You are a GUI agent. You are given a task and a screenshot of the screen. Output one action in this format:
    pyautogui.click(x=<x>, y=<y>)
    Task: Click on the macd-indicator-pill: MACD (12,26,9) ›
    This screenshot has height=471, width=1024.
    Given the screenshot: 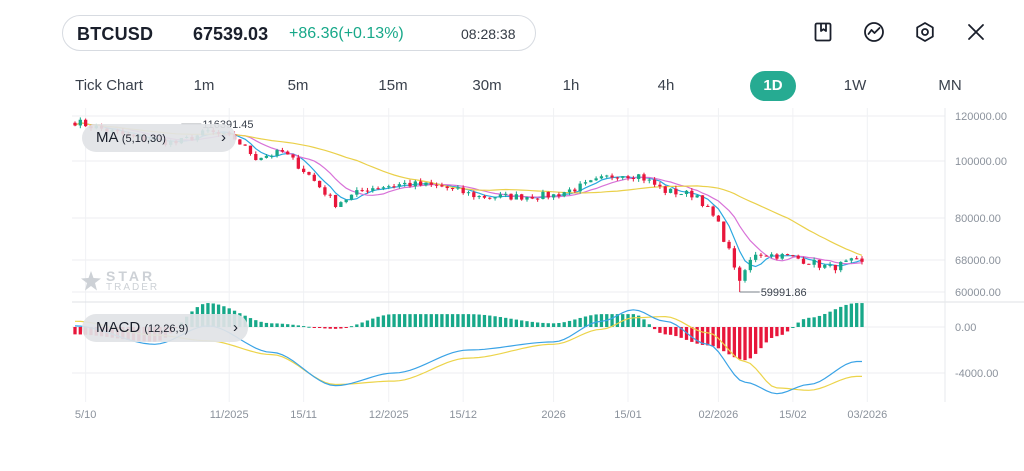 What is the action you would take?
    pyautogui.click(x=165, y=328)
    